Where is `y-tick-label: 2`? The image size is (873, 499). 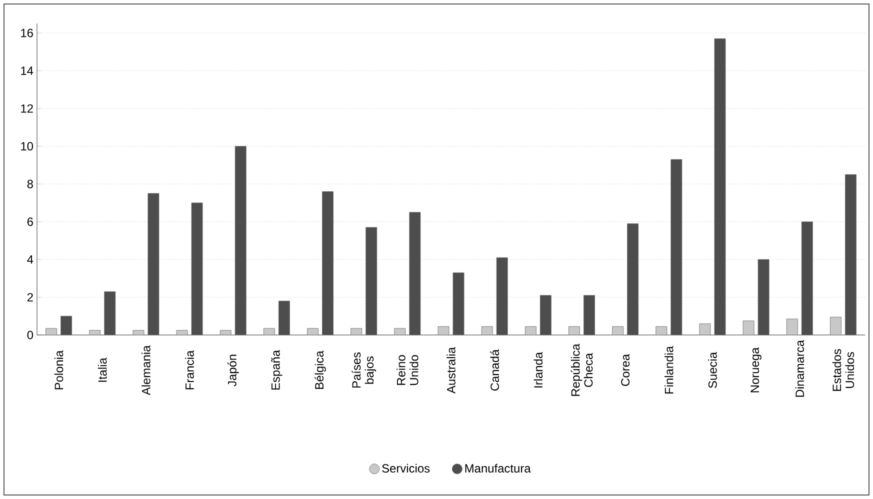
y-tick-label: 2 is located at coordinates (30, 297).